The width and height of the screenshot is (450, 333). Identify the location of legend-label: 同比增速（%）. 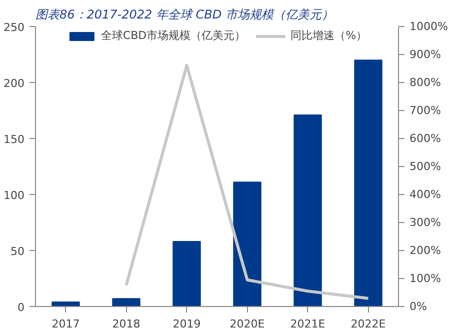
(329, 35).